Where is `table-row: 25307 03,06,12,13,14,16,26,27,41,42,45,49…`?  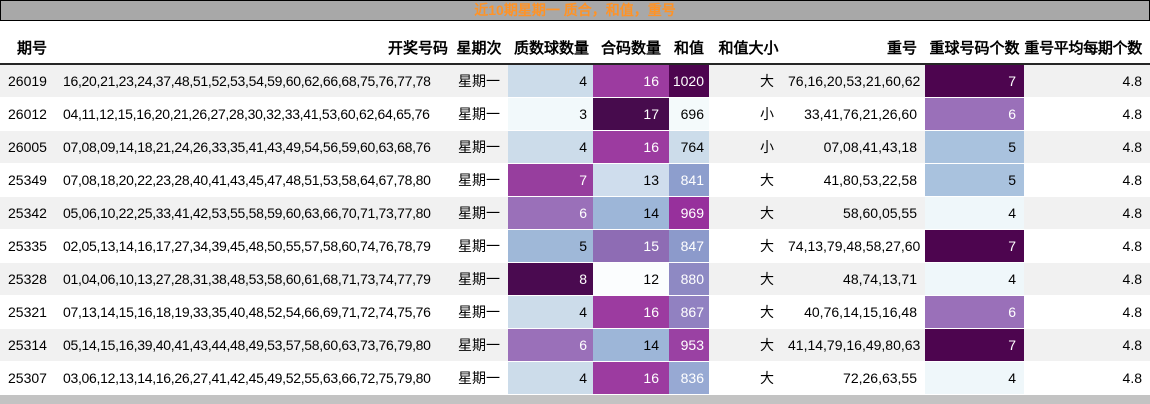 table-row: 25307 03,06,12,13,14,16,26,27,41,42,45,49… is located at coordinates (575, 378).